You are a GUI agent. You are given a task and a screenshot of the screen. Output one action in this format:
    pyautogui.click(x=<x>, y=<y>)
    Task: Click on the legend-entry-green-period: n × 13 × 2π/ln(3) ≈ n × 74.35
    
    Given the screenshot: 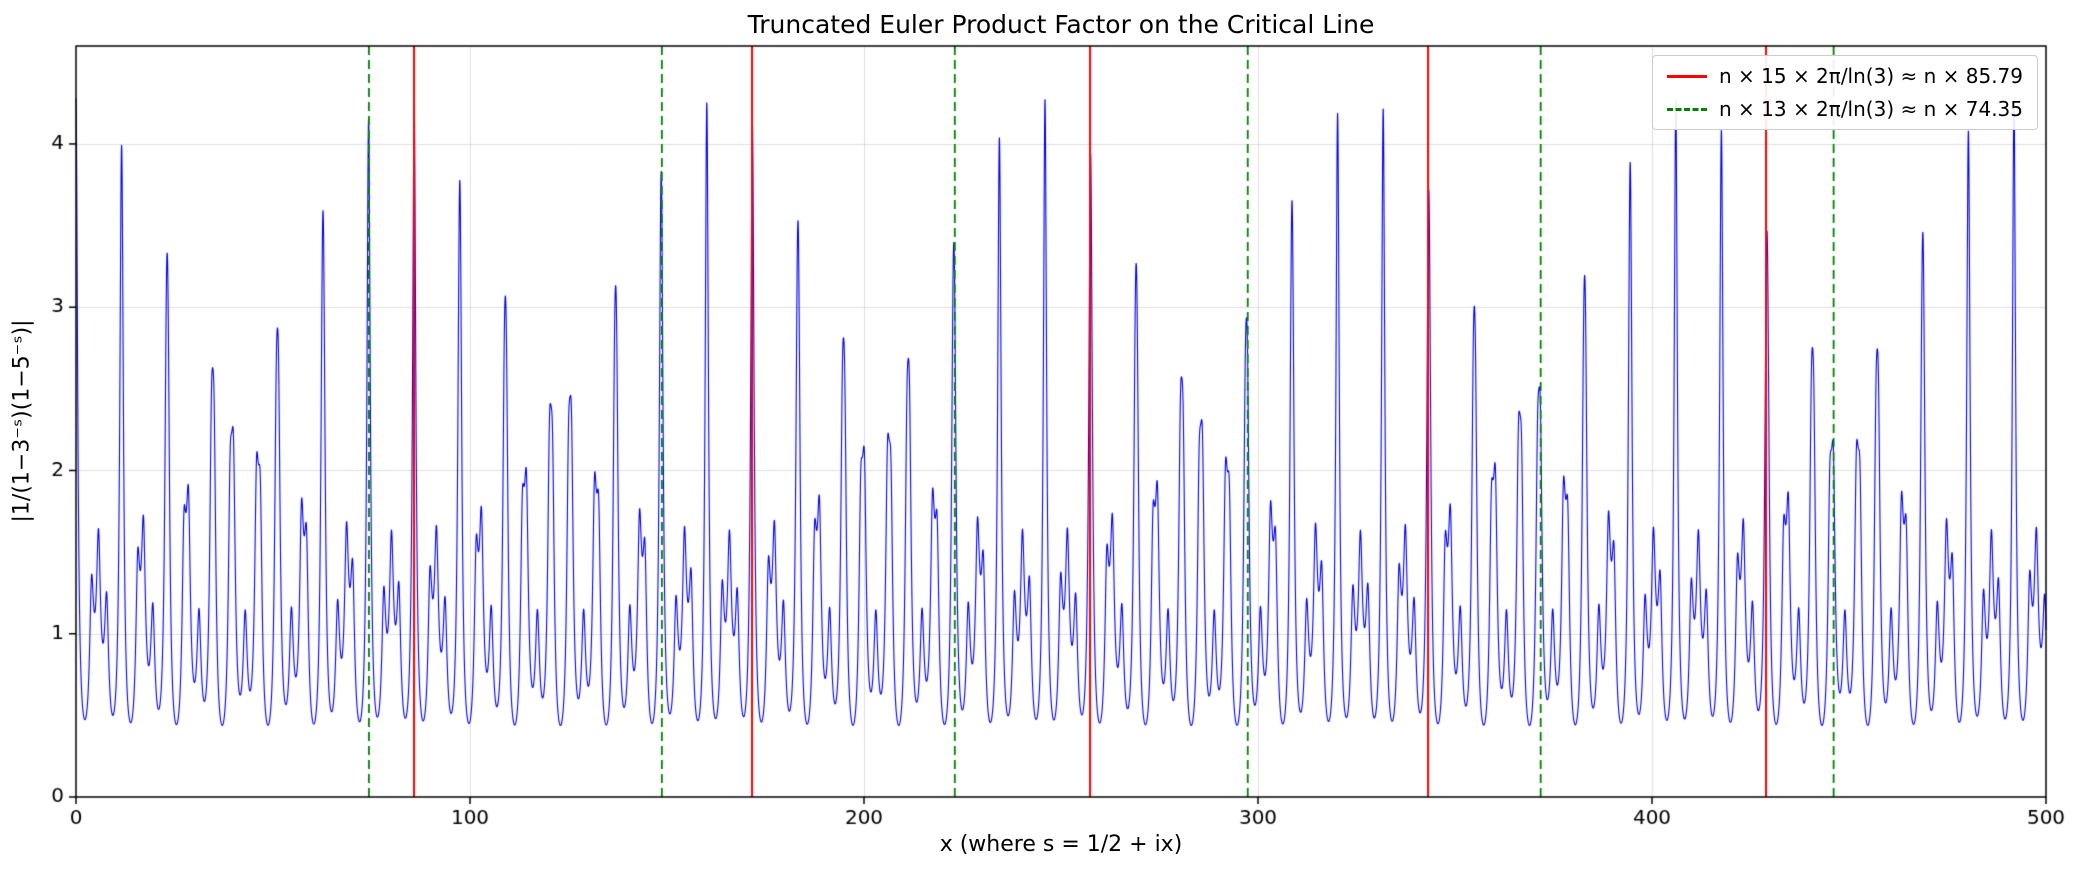 What is the action you would take?
    pyautogui.click(x=1844, y=109)
    